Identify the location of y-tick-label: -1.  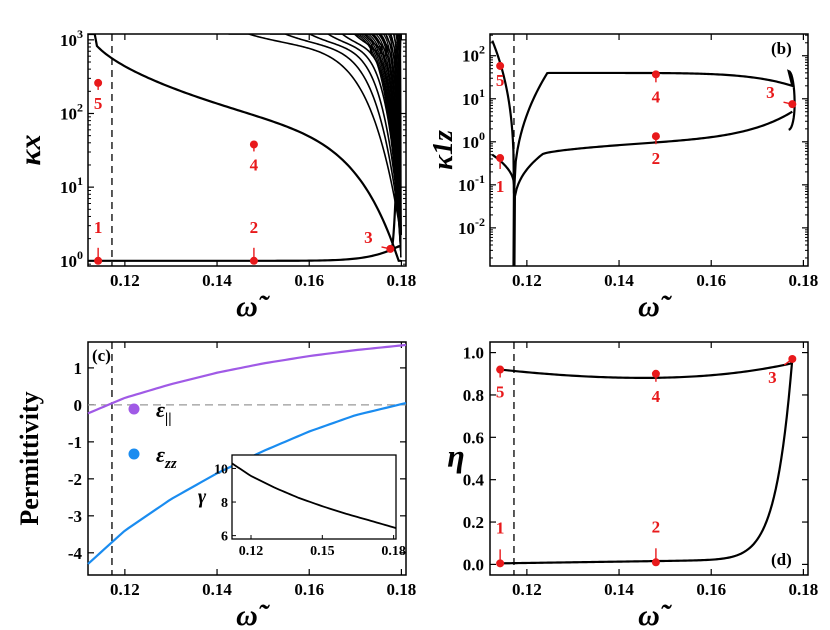
(75, 442).